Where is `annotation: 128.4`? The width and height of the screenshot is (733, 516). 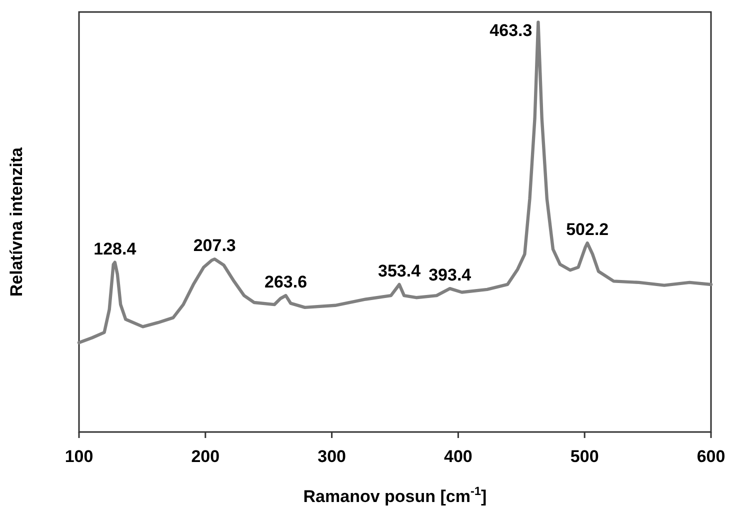 annotation: 128.4 is located at coordinates (115, 248).